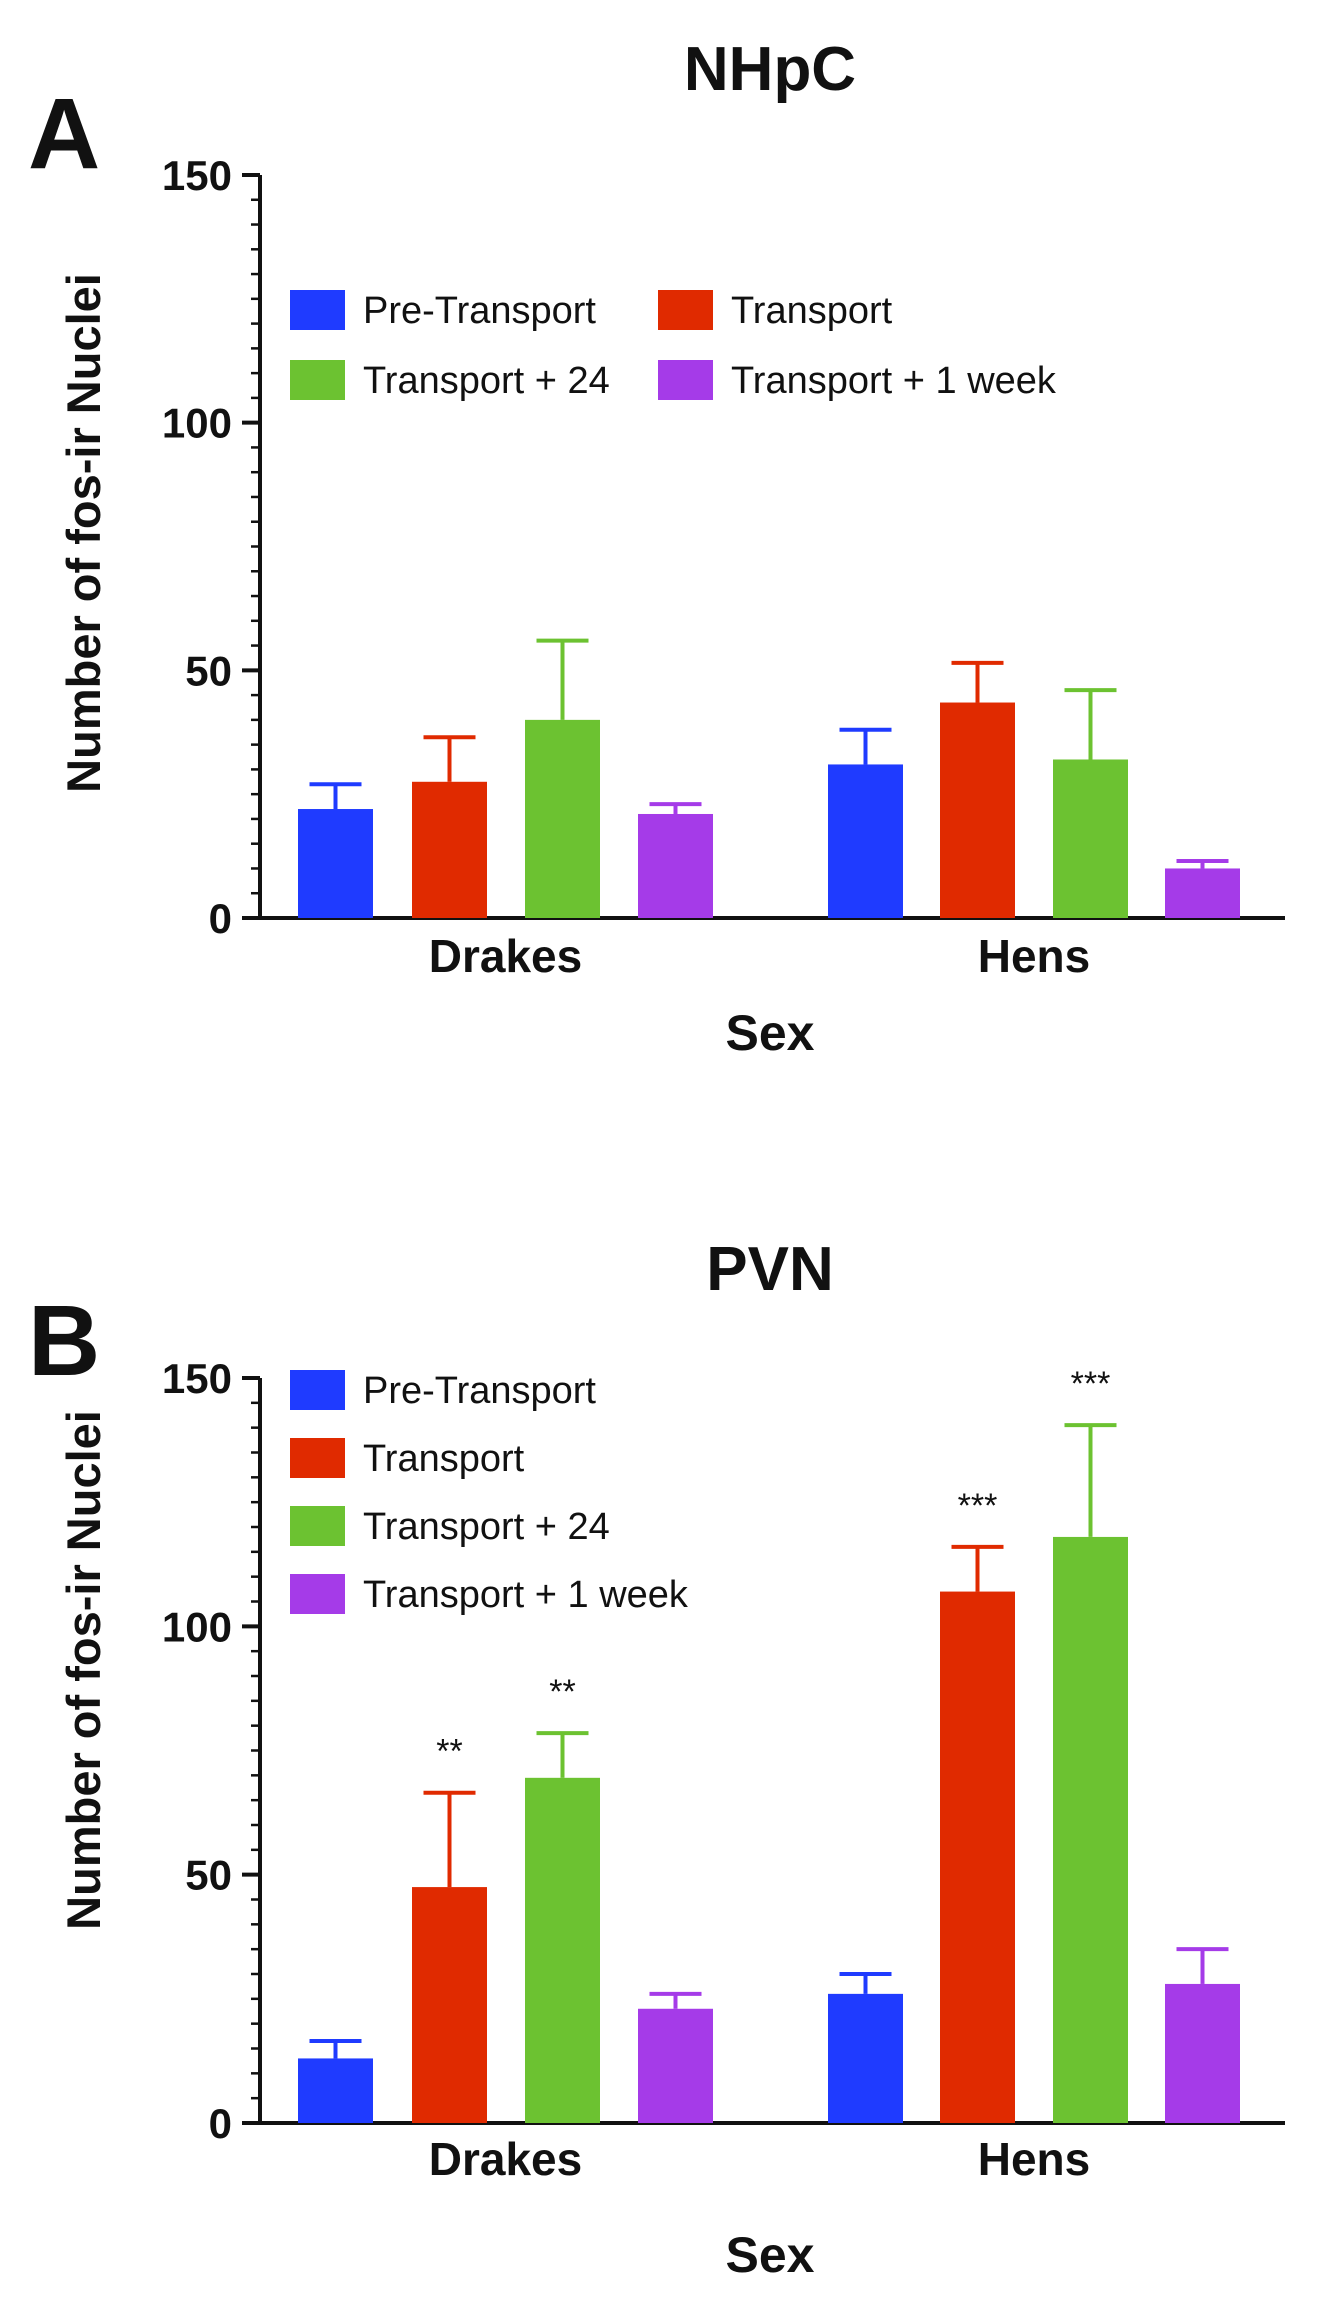  I want to click on y-axis-label-a: Number of fos-ir Nuclei, so click(83, 533).